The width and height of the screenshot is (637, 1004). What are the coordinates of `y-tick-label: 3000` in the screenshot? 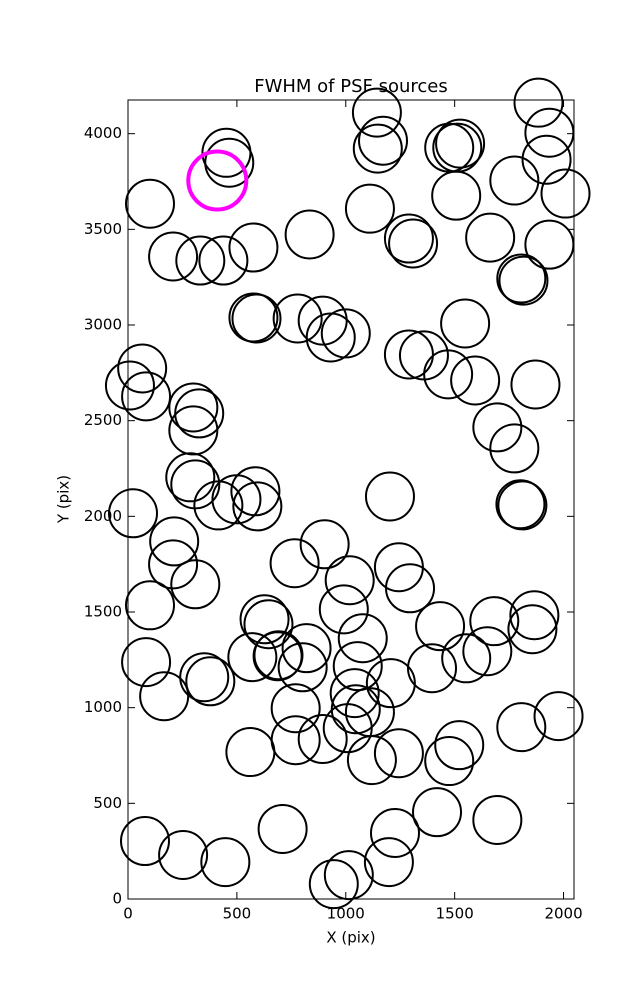 It's located at (103, 325).